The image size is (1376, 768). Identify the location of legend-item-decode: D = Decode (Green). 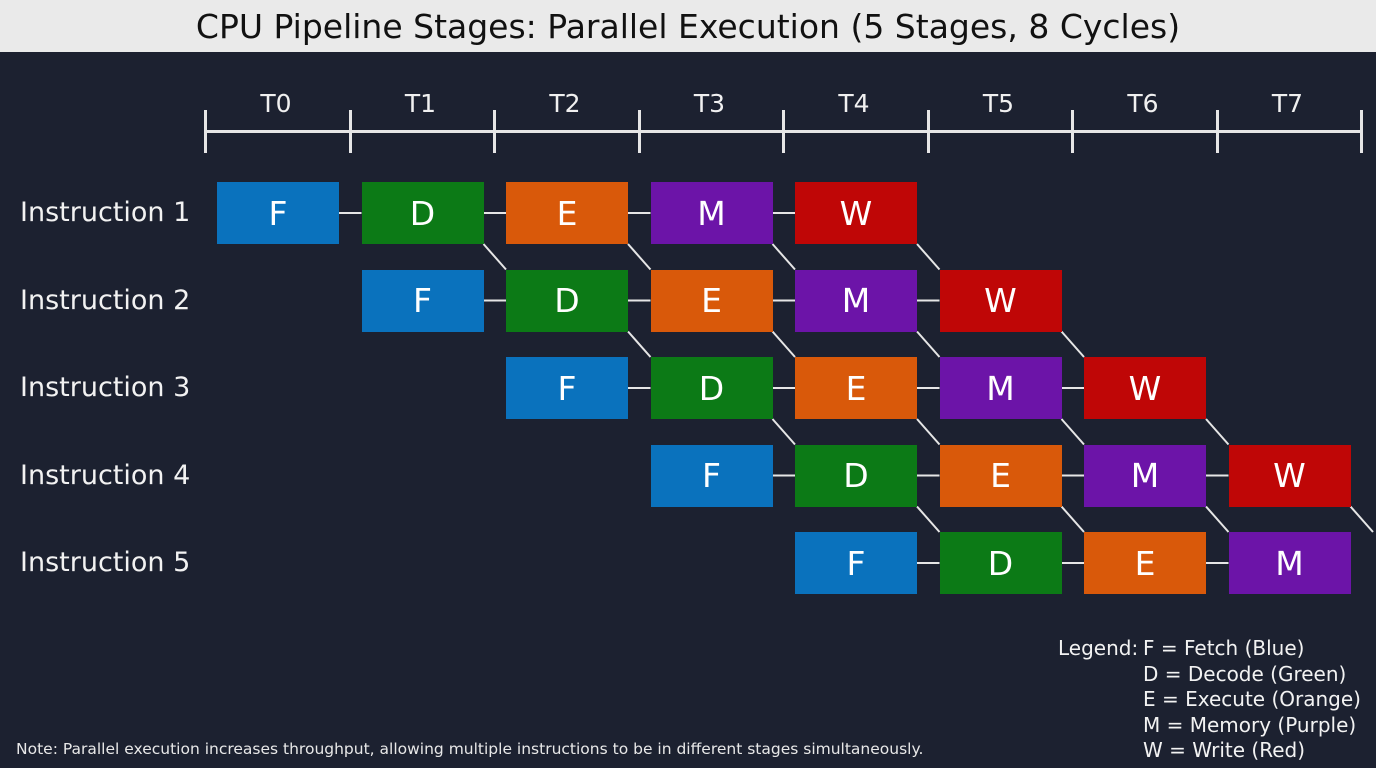
(1245, 673).